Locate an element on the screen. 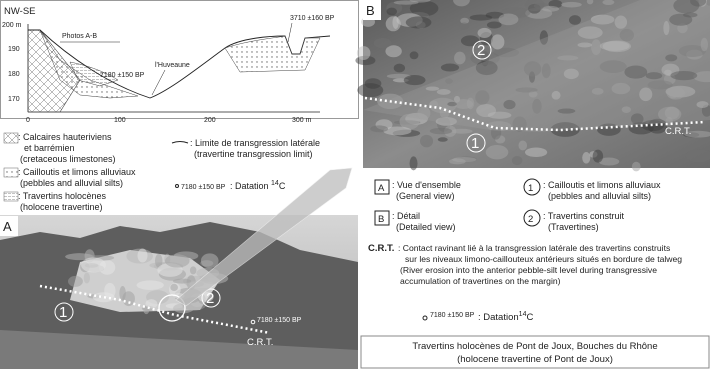 The height and width of the screenshot is (369, 710). legend-text: (General view) is located at coordinates (425, 196).